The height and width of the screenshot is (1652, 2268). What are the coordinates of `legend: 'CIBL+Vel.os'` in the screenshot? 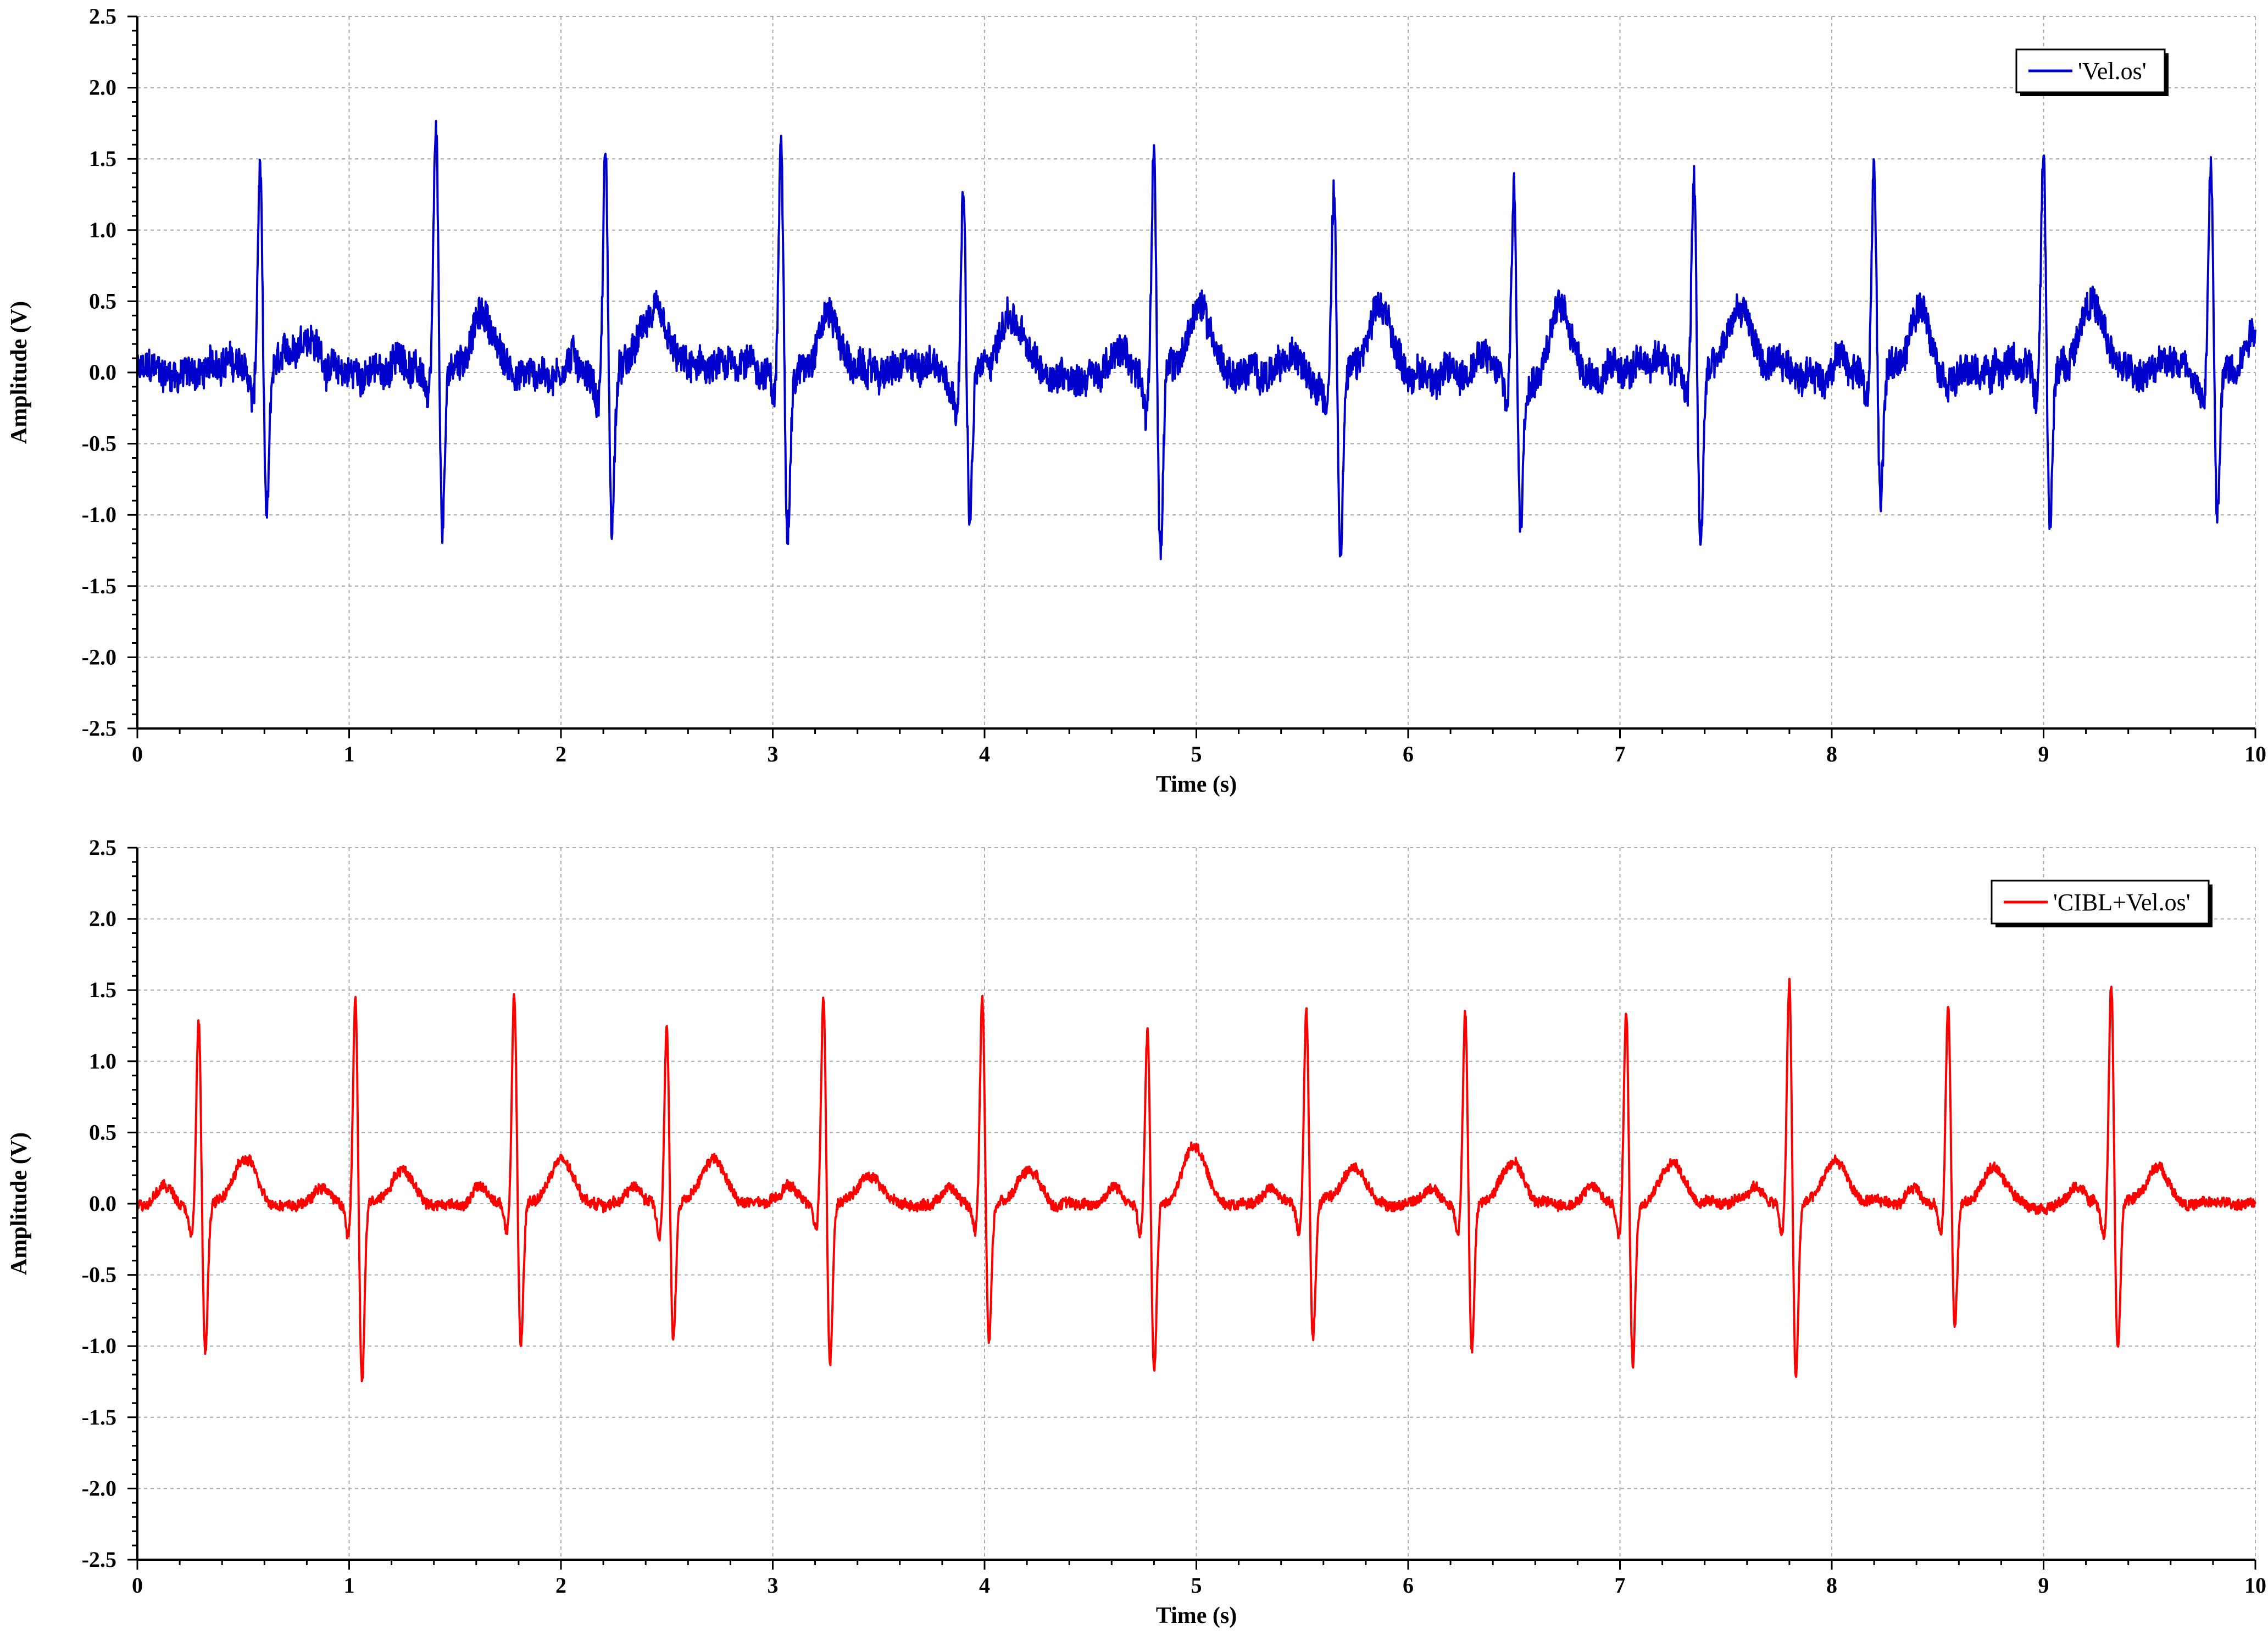 It's located at (2102, 904).